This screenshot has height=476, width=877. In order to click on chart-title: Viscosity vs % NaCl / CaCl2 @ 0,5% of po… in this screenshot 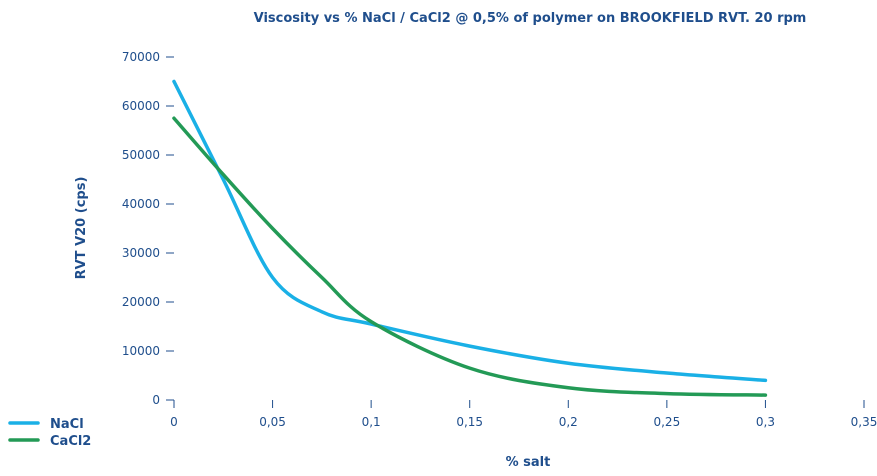, I will do `click(530, 18)`.